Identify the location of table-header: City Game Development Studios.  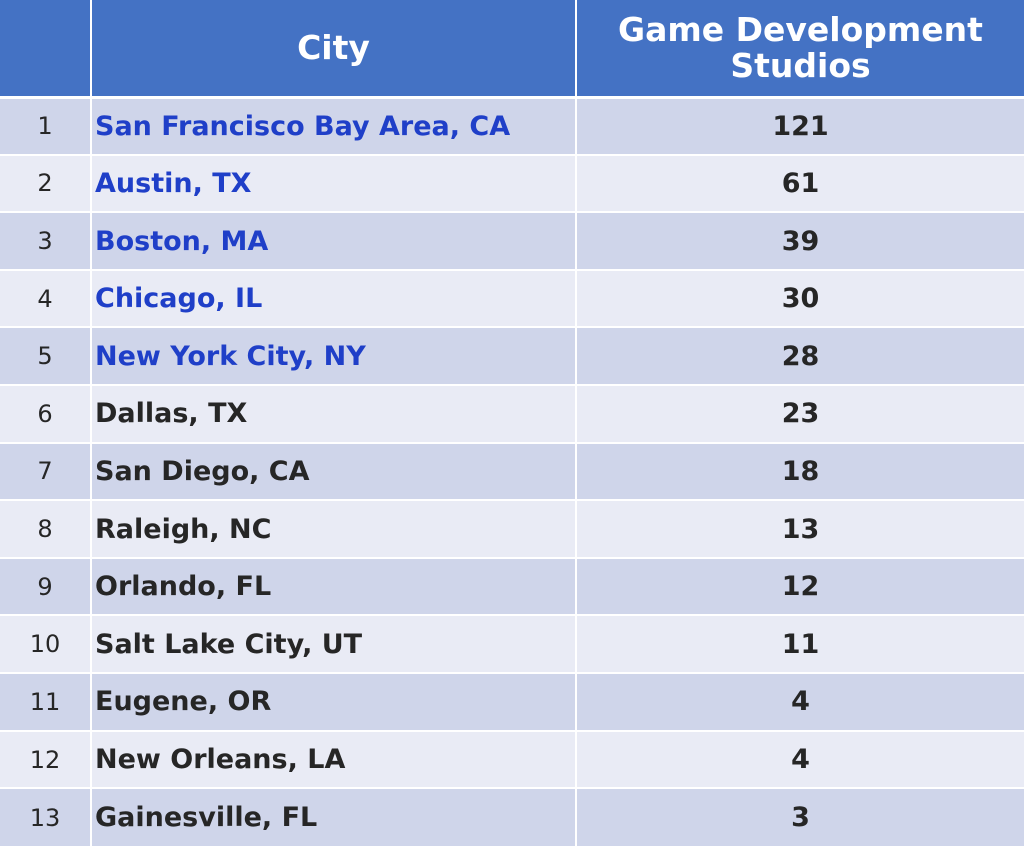
(512, 49).